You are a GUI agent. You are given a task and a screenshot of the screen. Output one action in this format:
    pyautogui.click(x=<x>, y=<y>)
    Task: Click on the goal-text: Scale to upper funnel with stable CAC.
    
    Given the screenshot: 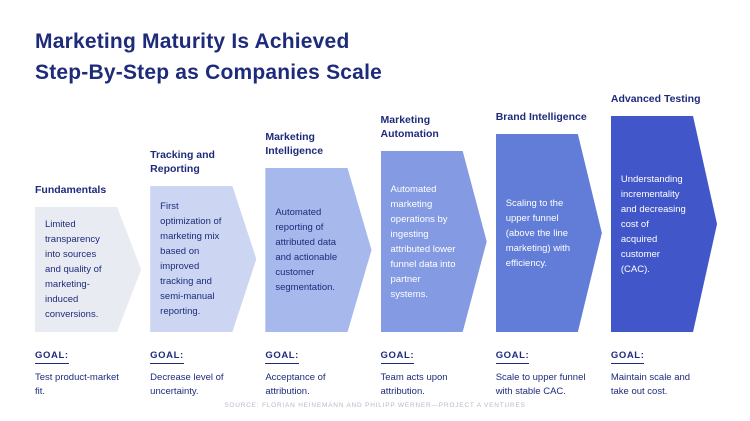 What is the action you would take?
    pyautogui.click(x=540, y=384)
    